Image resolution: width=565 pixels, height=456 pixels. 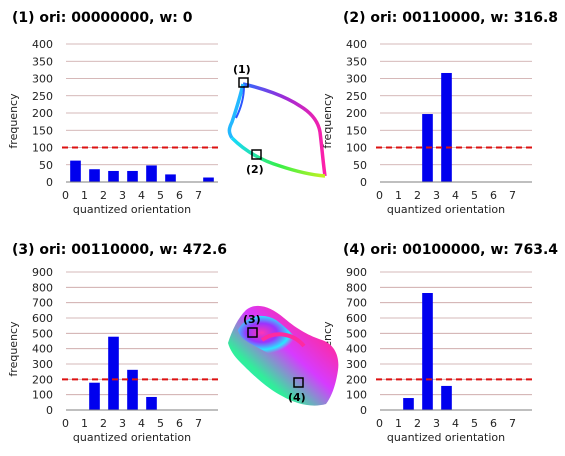 What do you see at coordinates (284, 129) in the screenshot?
I see `contour-upper-stroke` at bounding box center [284, 129].